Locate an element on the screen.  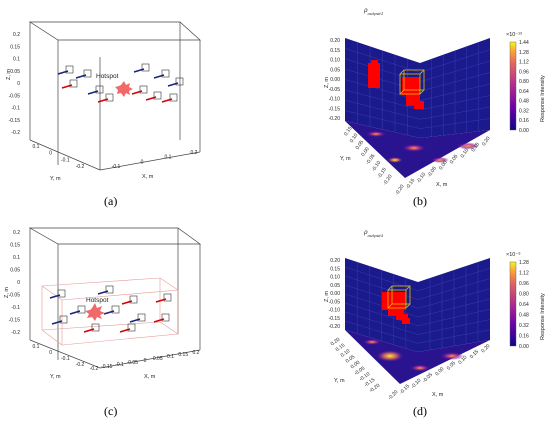
z-tick-label: 0.15 is located at coordinates (335, 269).